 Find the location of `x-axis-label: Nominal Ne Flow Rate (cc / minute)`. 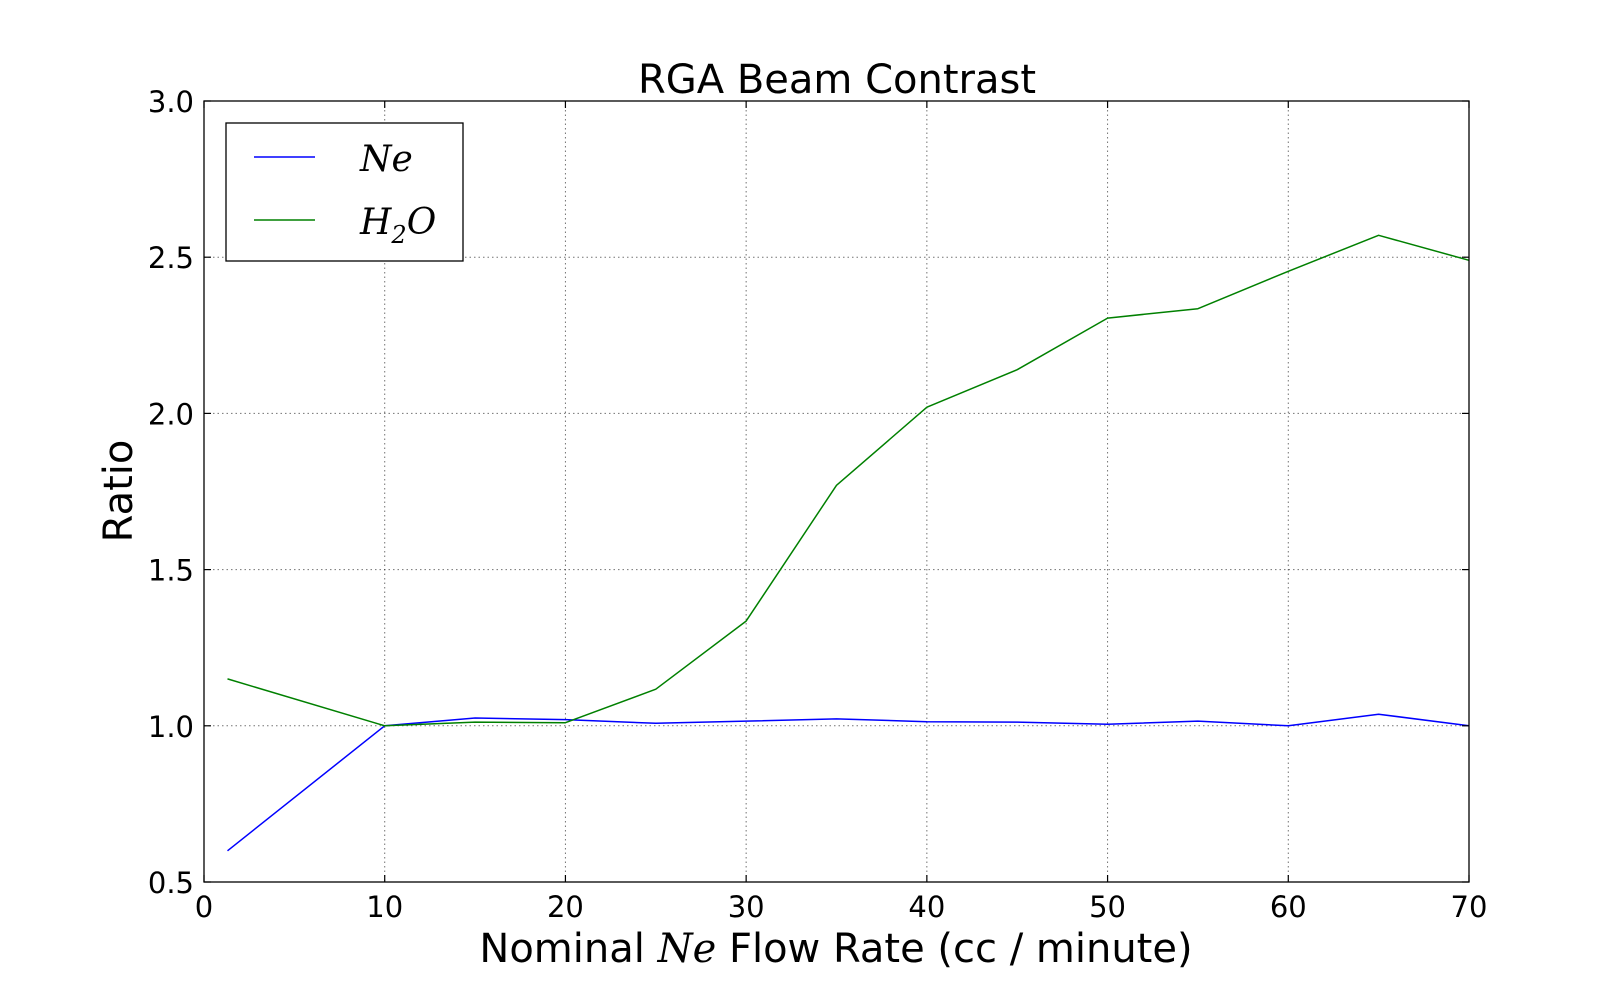

x-axis-label: Nominal Ne Flow Rate (cc / minute) is located at coordinates (835, 949).